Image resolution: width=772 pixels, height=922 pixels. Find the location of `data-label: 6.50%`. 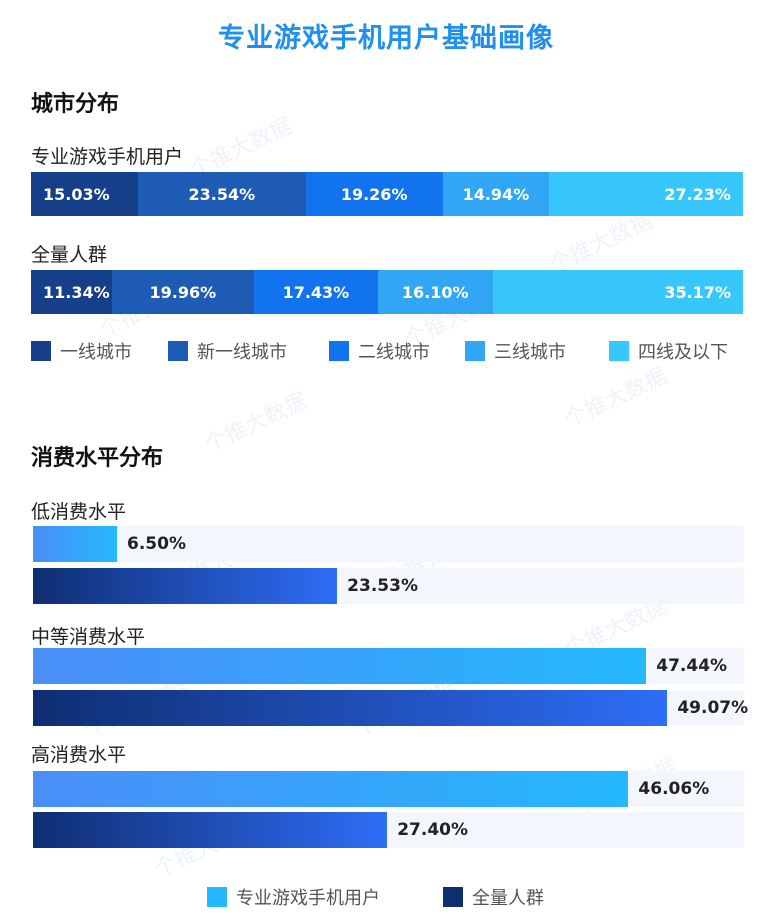

data-label: 6.50% is located at coordinates (156, 544).